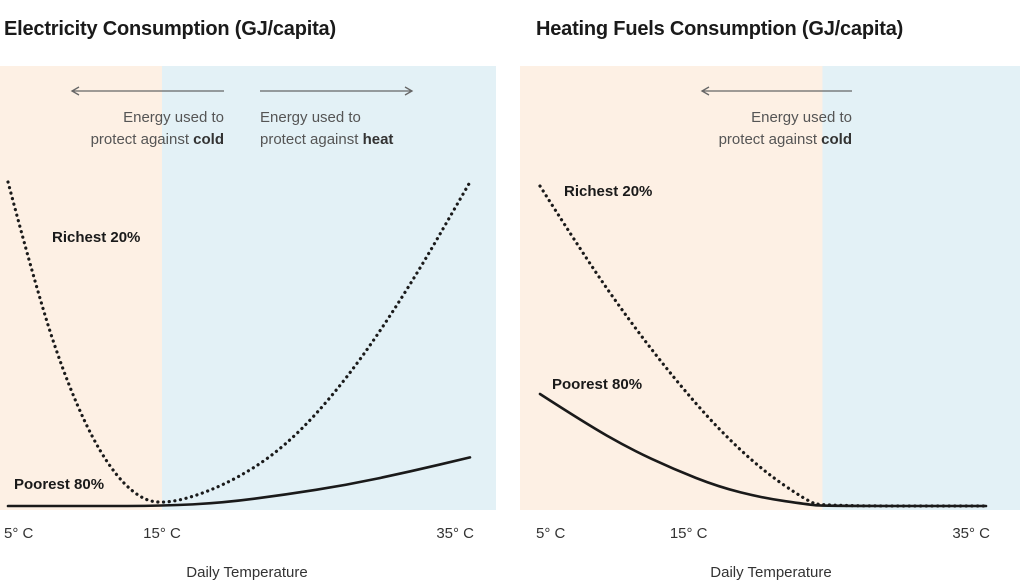 The image size is (1024, 585). I want to click on heating-annotation-1: Energy used to protect against cold, so click(776, 117).